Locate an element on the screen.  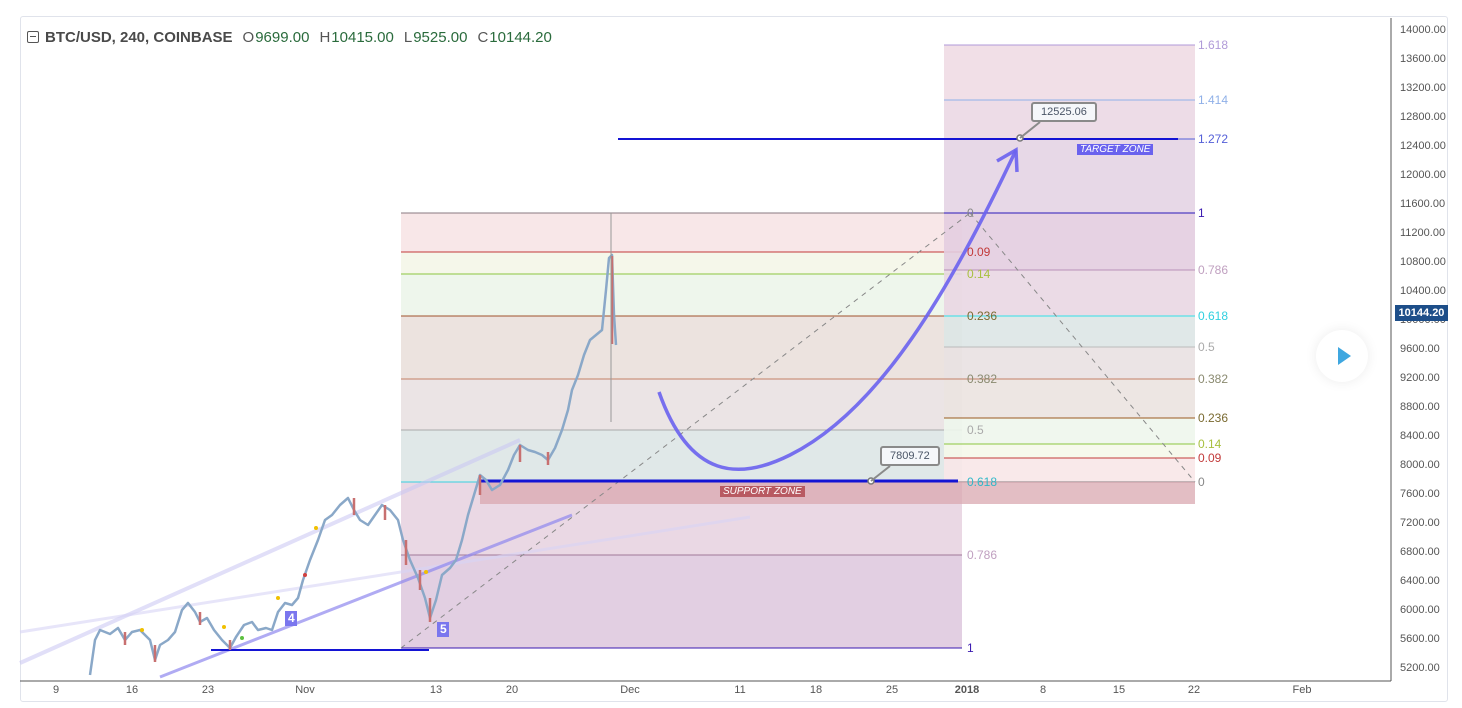
time-tick: Dec is located at coordinates (630, 690).